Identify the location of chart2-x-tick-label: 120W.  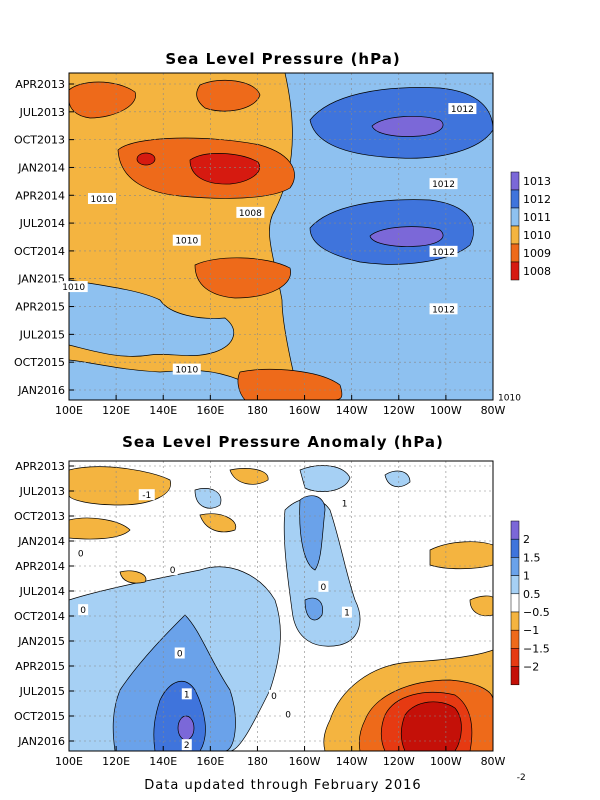
(399, 761).